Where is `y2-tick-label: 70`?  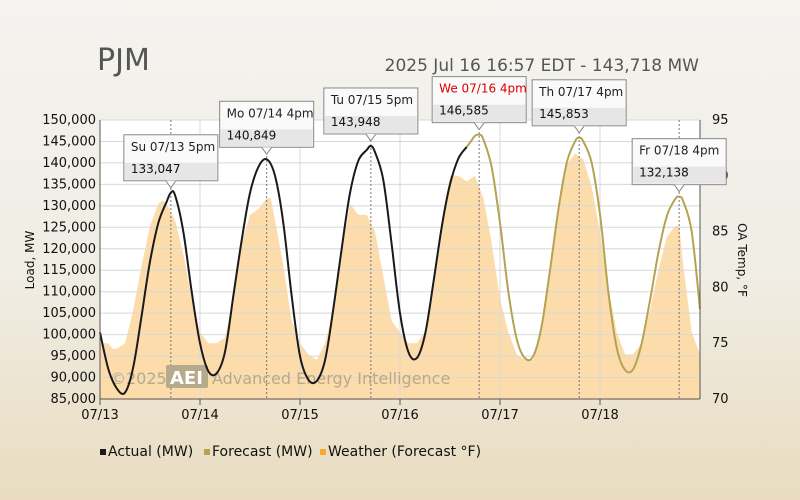 y2-tick-label: 70 is located at coordinates (720, 399).